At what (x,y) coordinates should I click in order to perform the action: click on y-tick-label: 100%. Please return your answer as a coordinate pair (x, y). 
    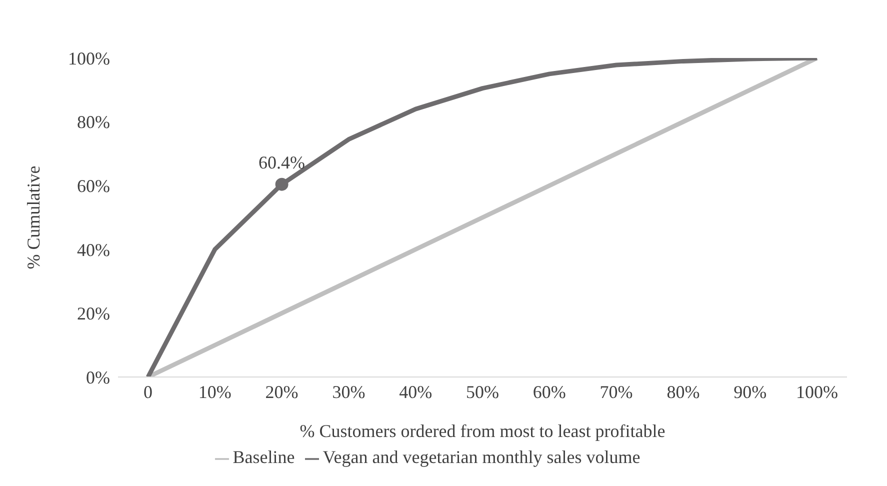
    Looking at the image, I should click on (89, 58).